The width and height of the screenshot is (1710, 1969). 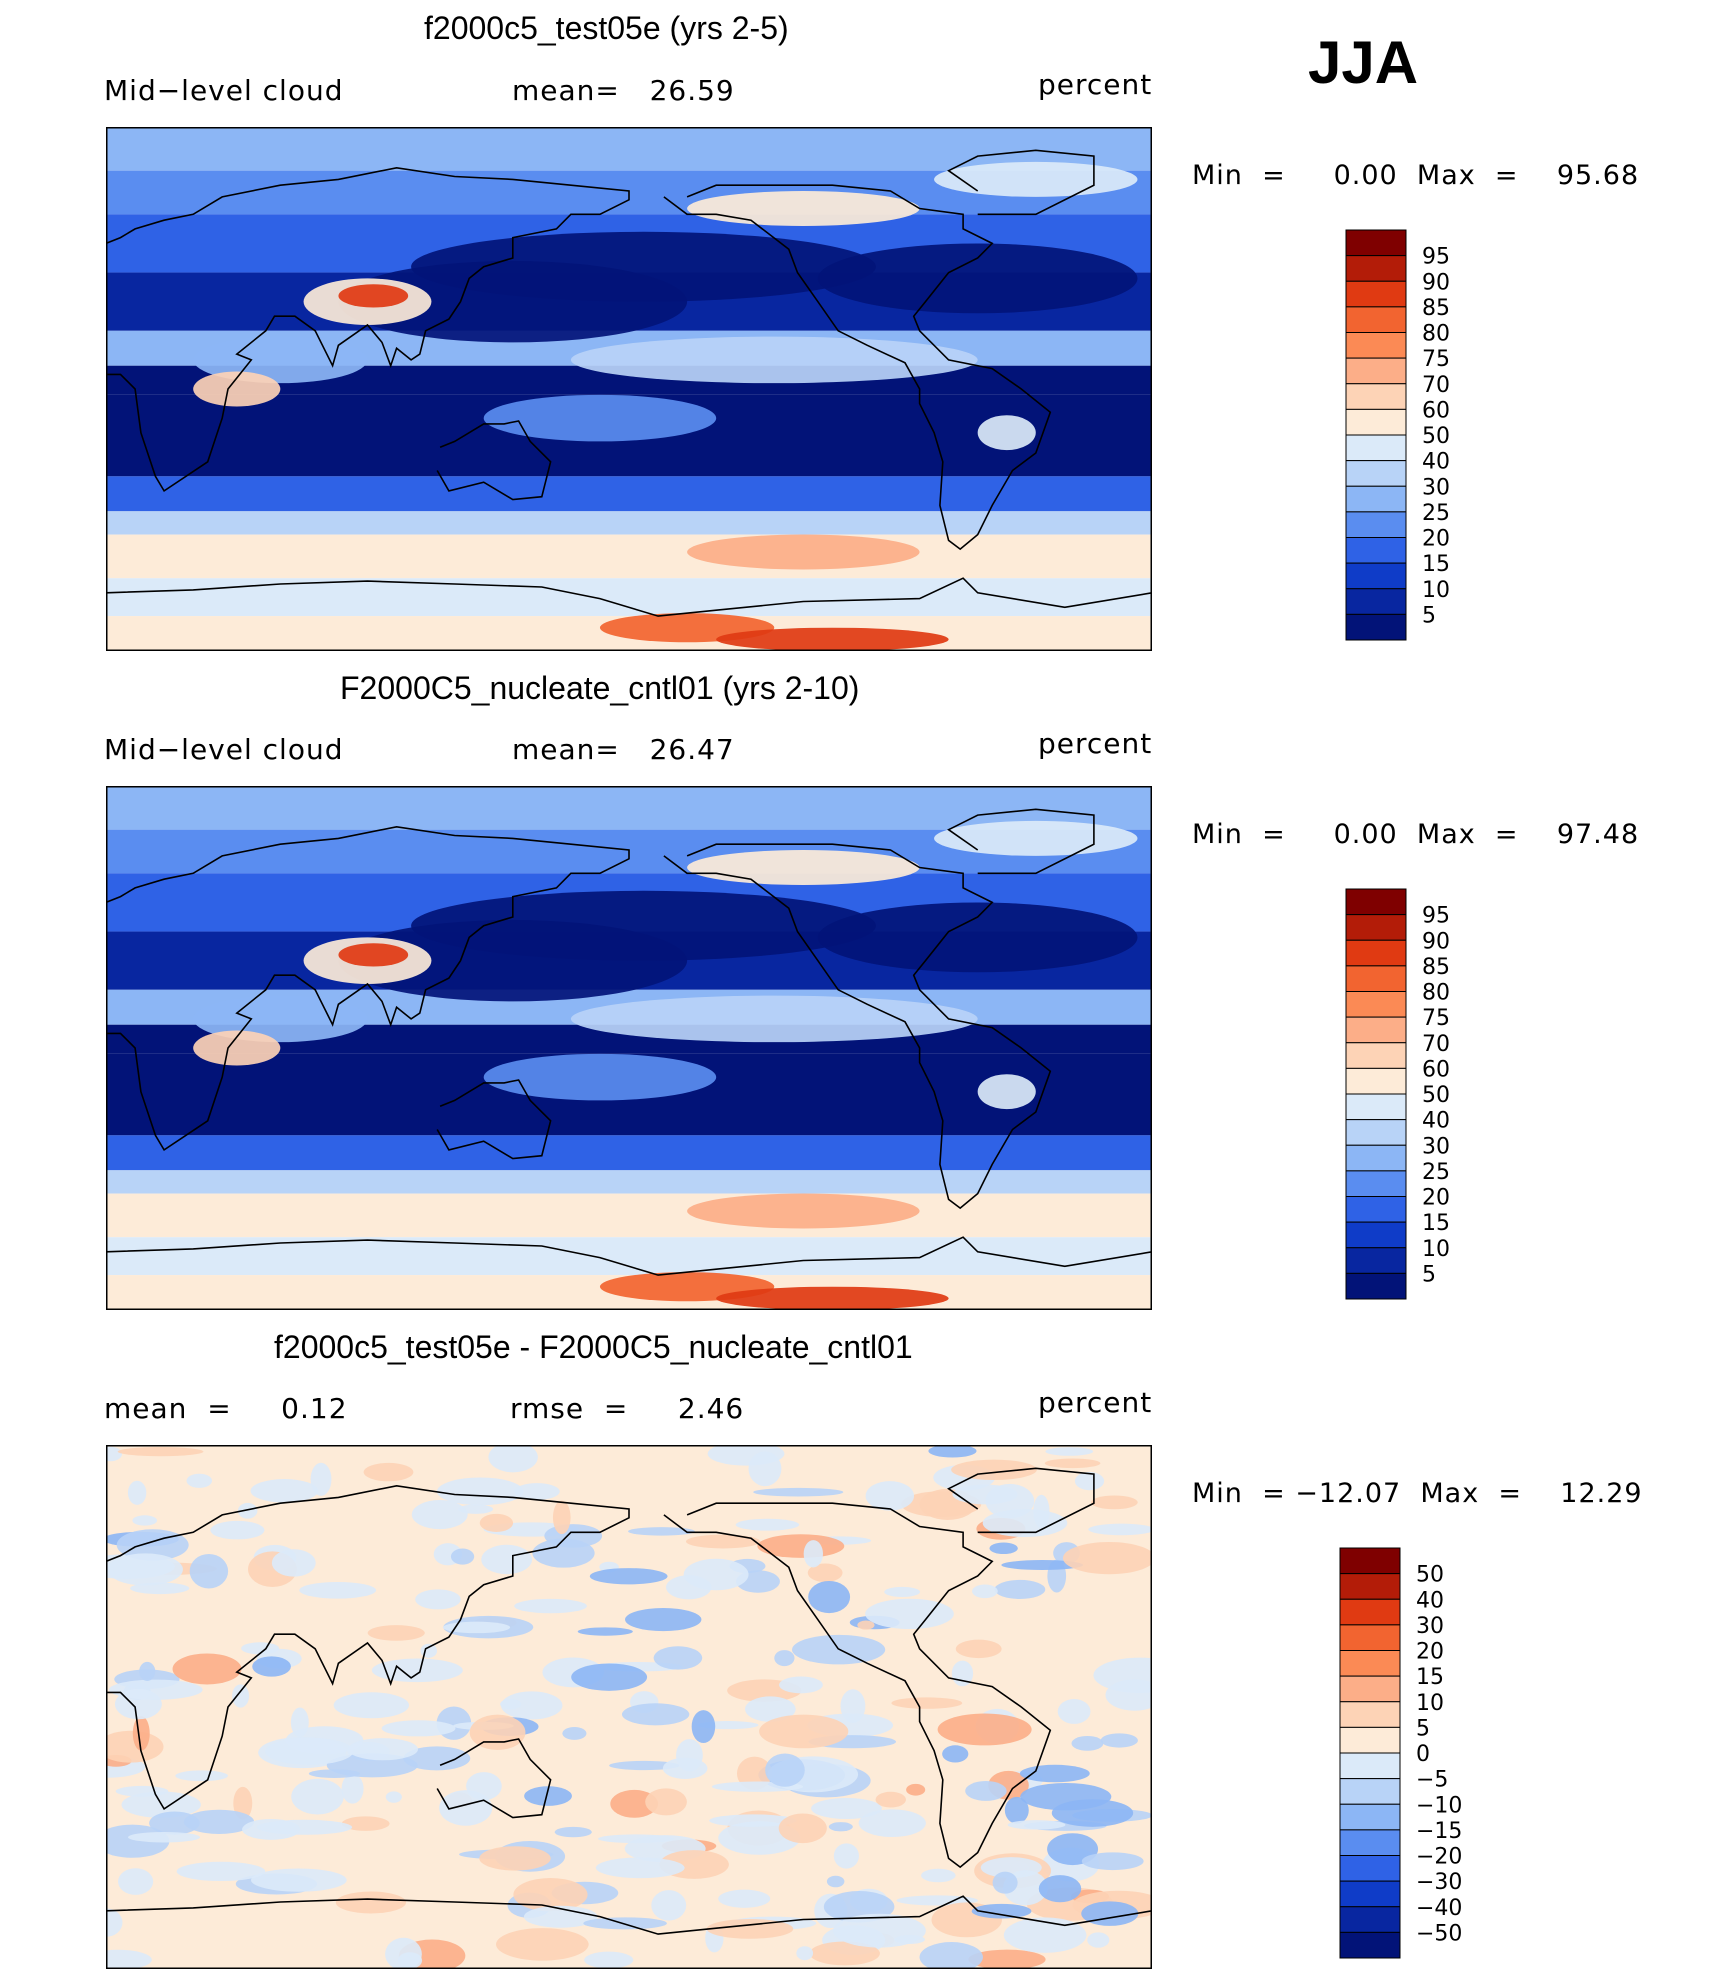 What do you see at coordinates (1439, 1933) in the screenshot?
I see `colorbar-label: −50` at bounding box center [1439, 1933].